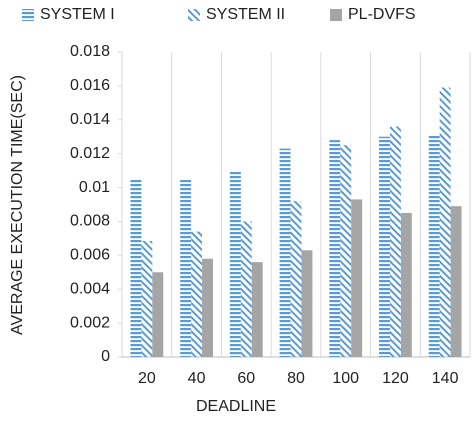 The width and height of the screenshot is (474, 426). I want to click on y-tick-label: 0.014, so click(90, 119).